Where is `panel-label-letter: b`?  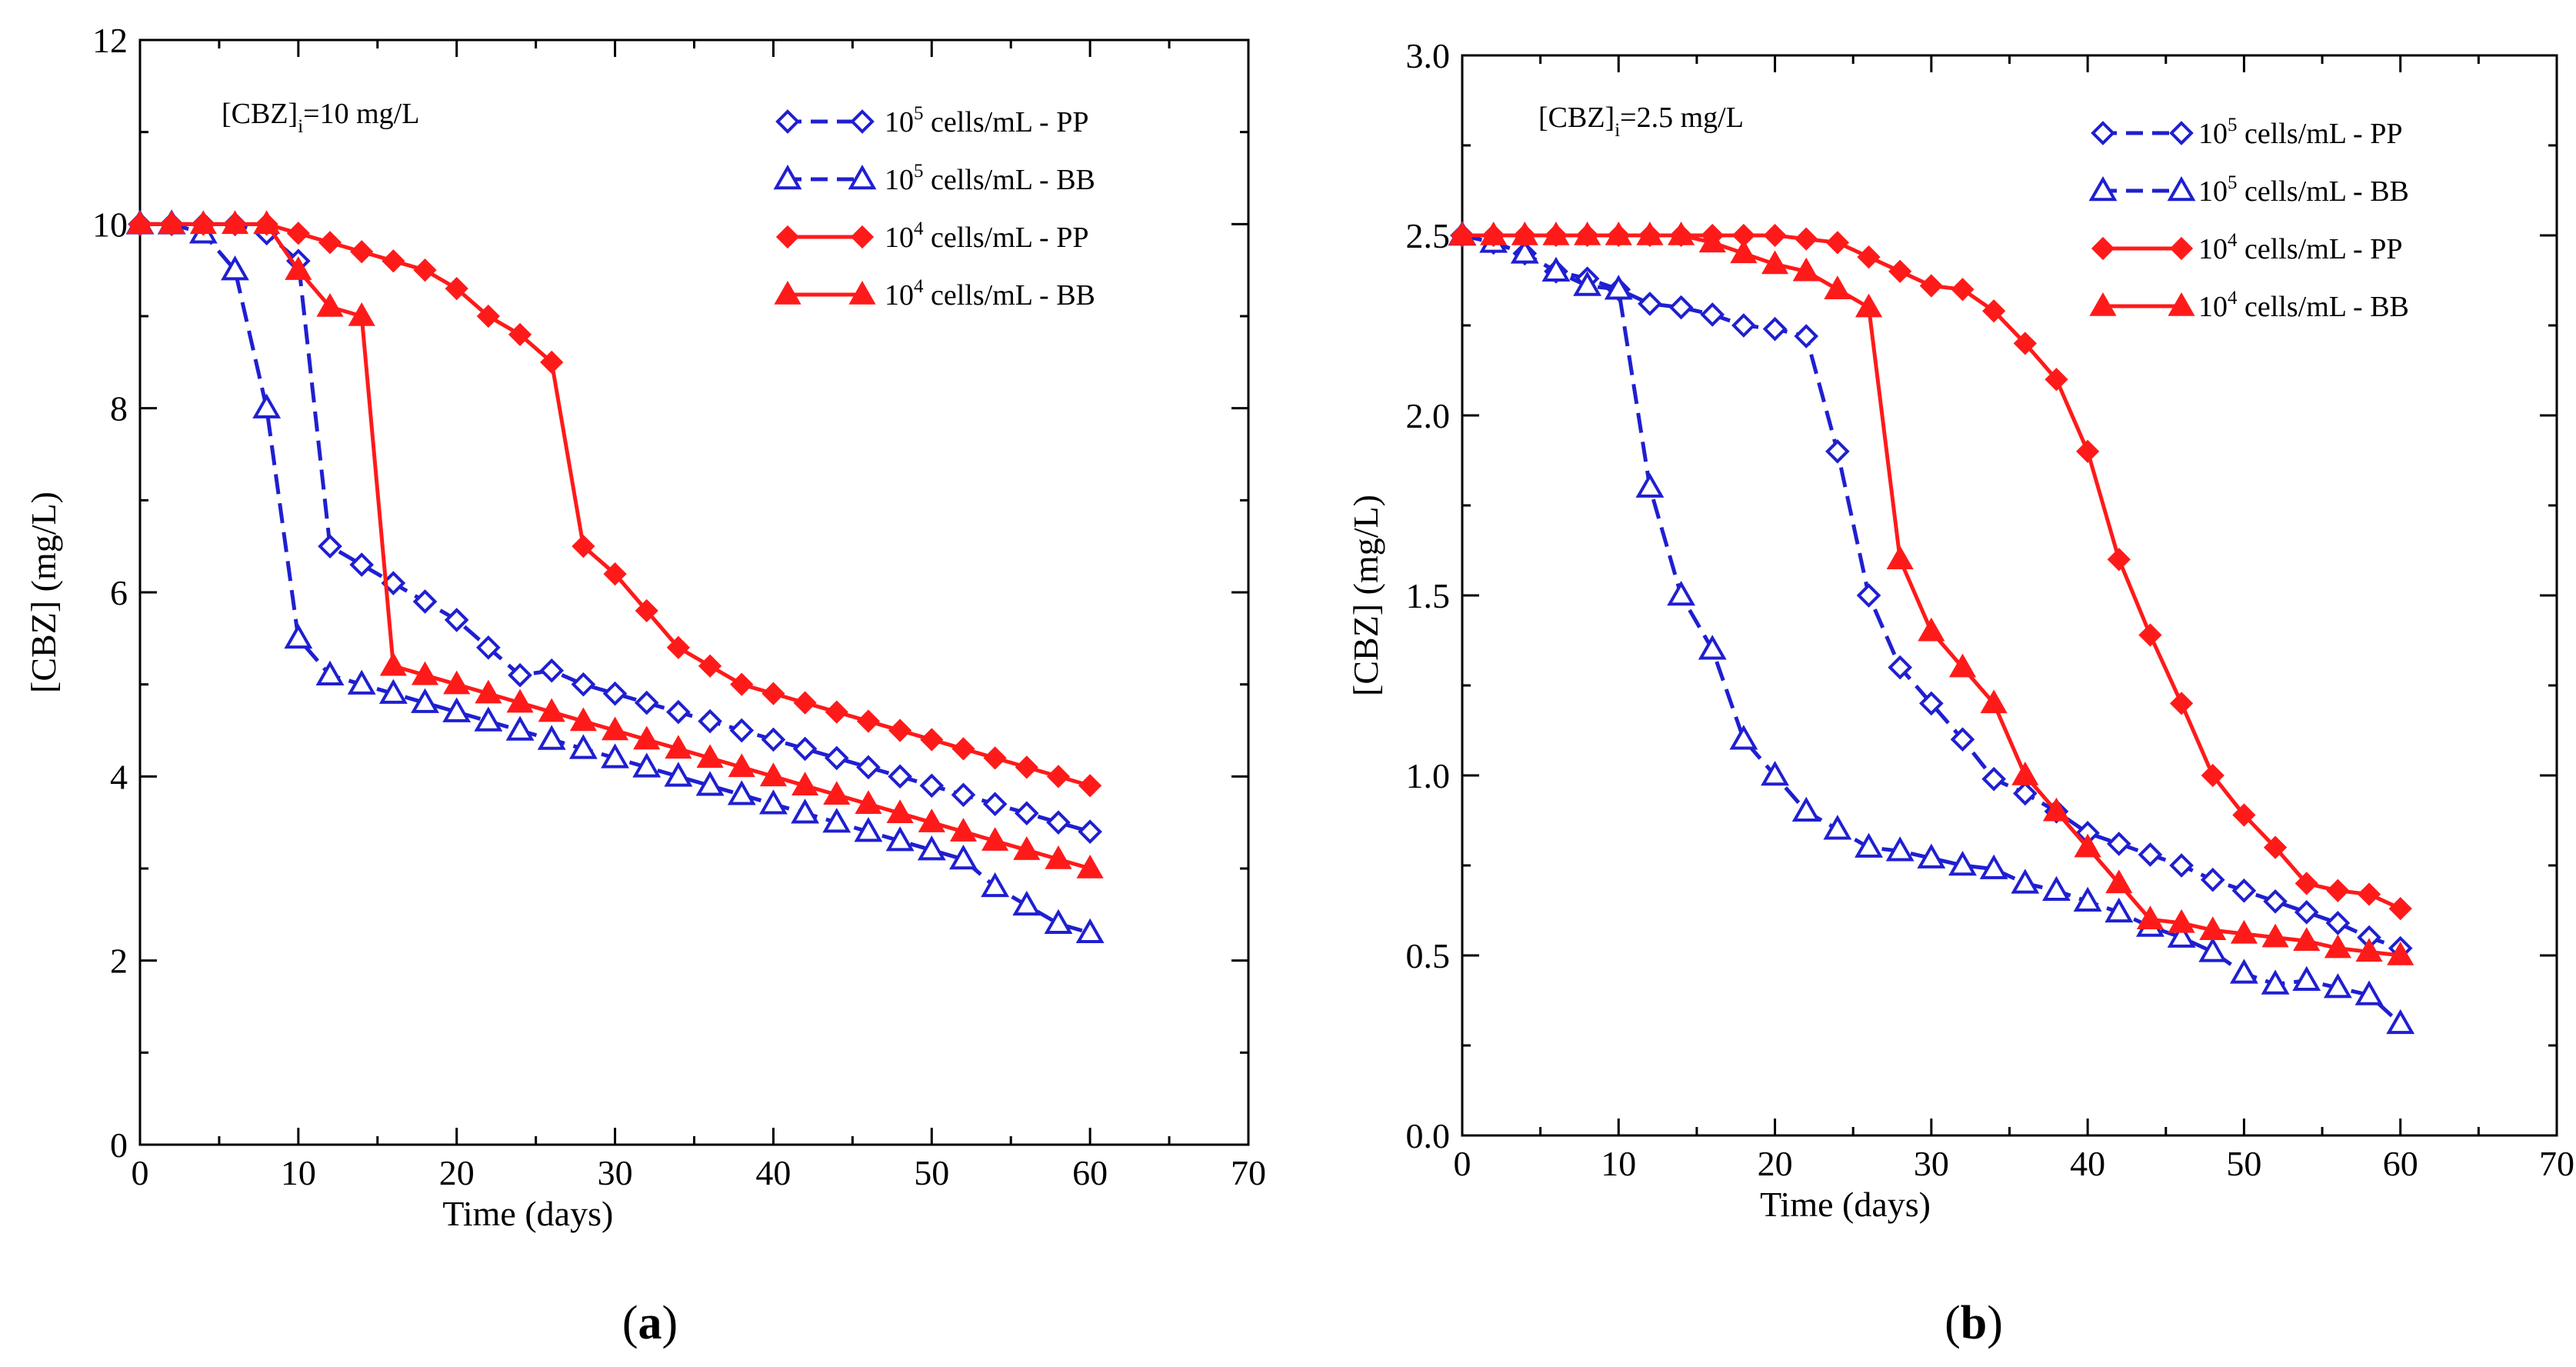 panel-label-letter: b is located at coordinates (1974, 1323).